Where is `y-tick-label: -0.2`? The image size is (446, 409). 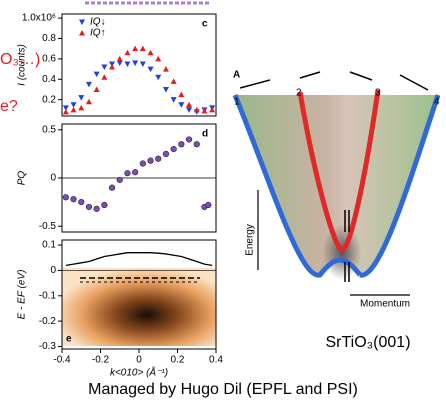
y-tick-label: -0.2 is located at coordinates (48, 321).